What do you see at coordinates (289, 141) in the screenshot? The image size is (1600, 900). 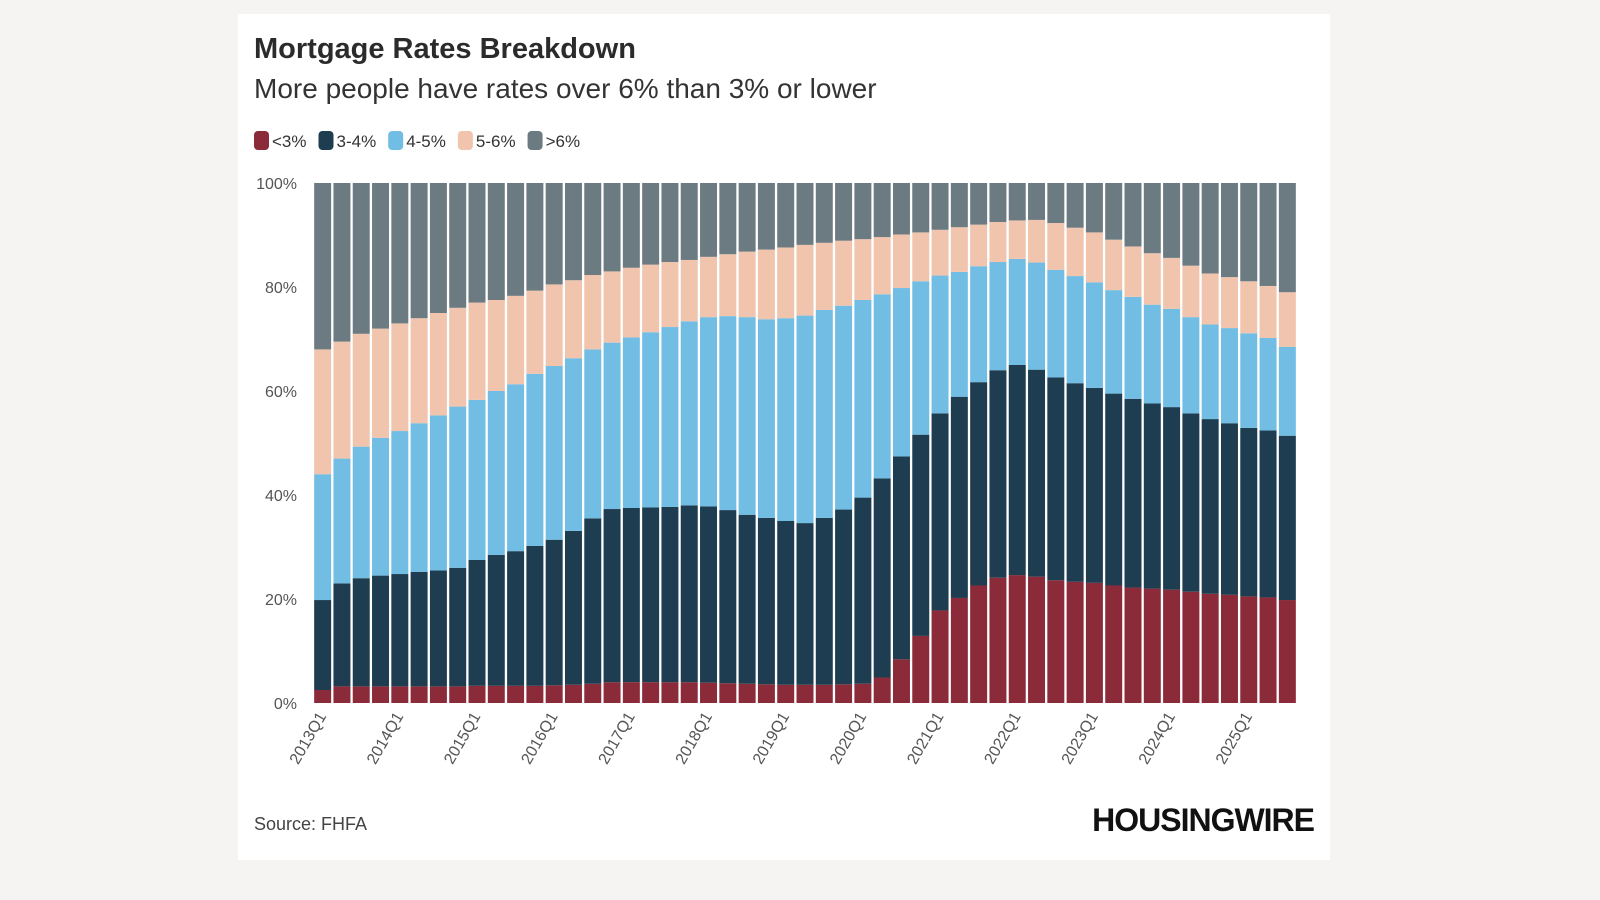 I see `legend-label: <3%` at bounding box center [289, 141].